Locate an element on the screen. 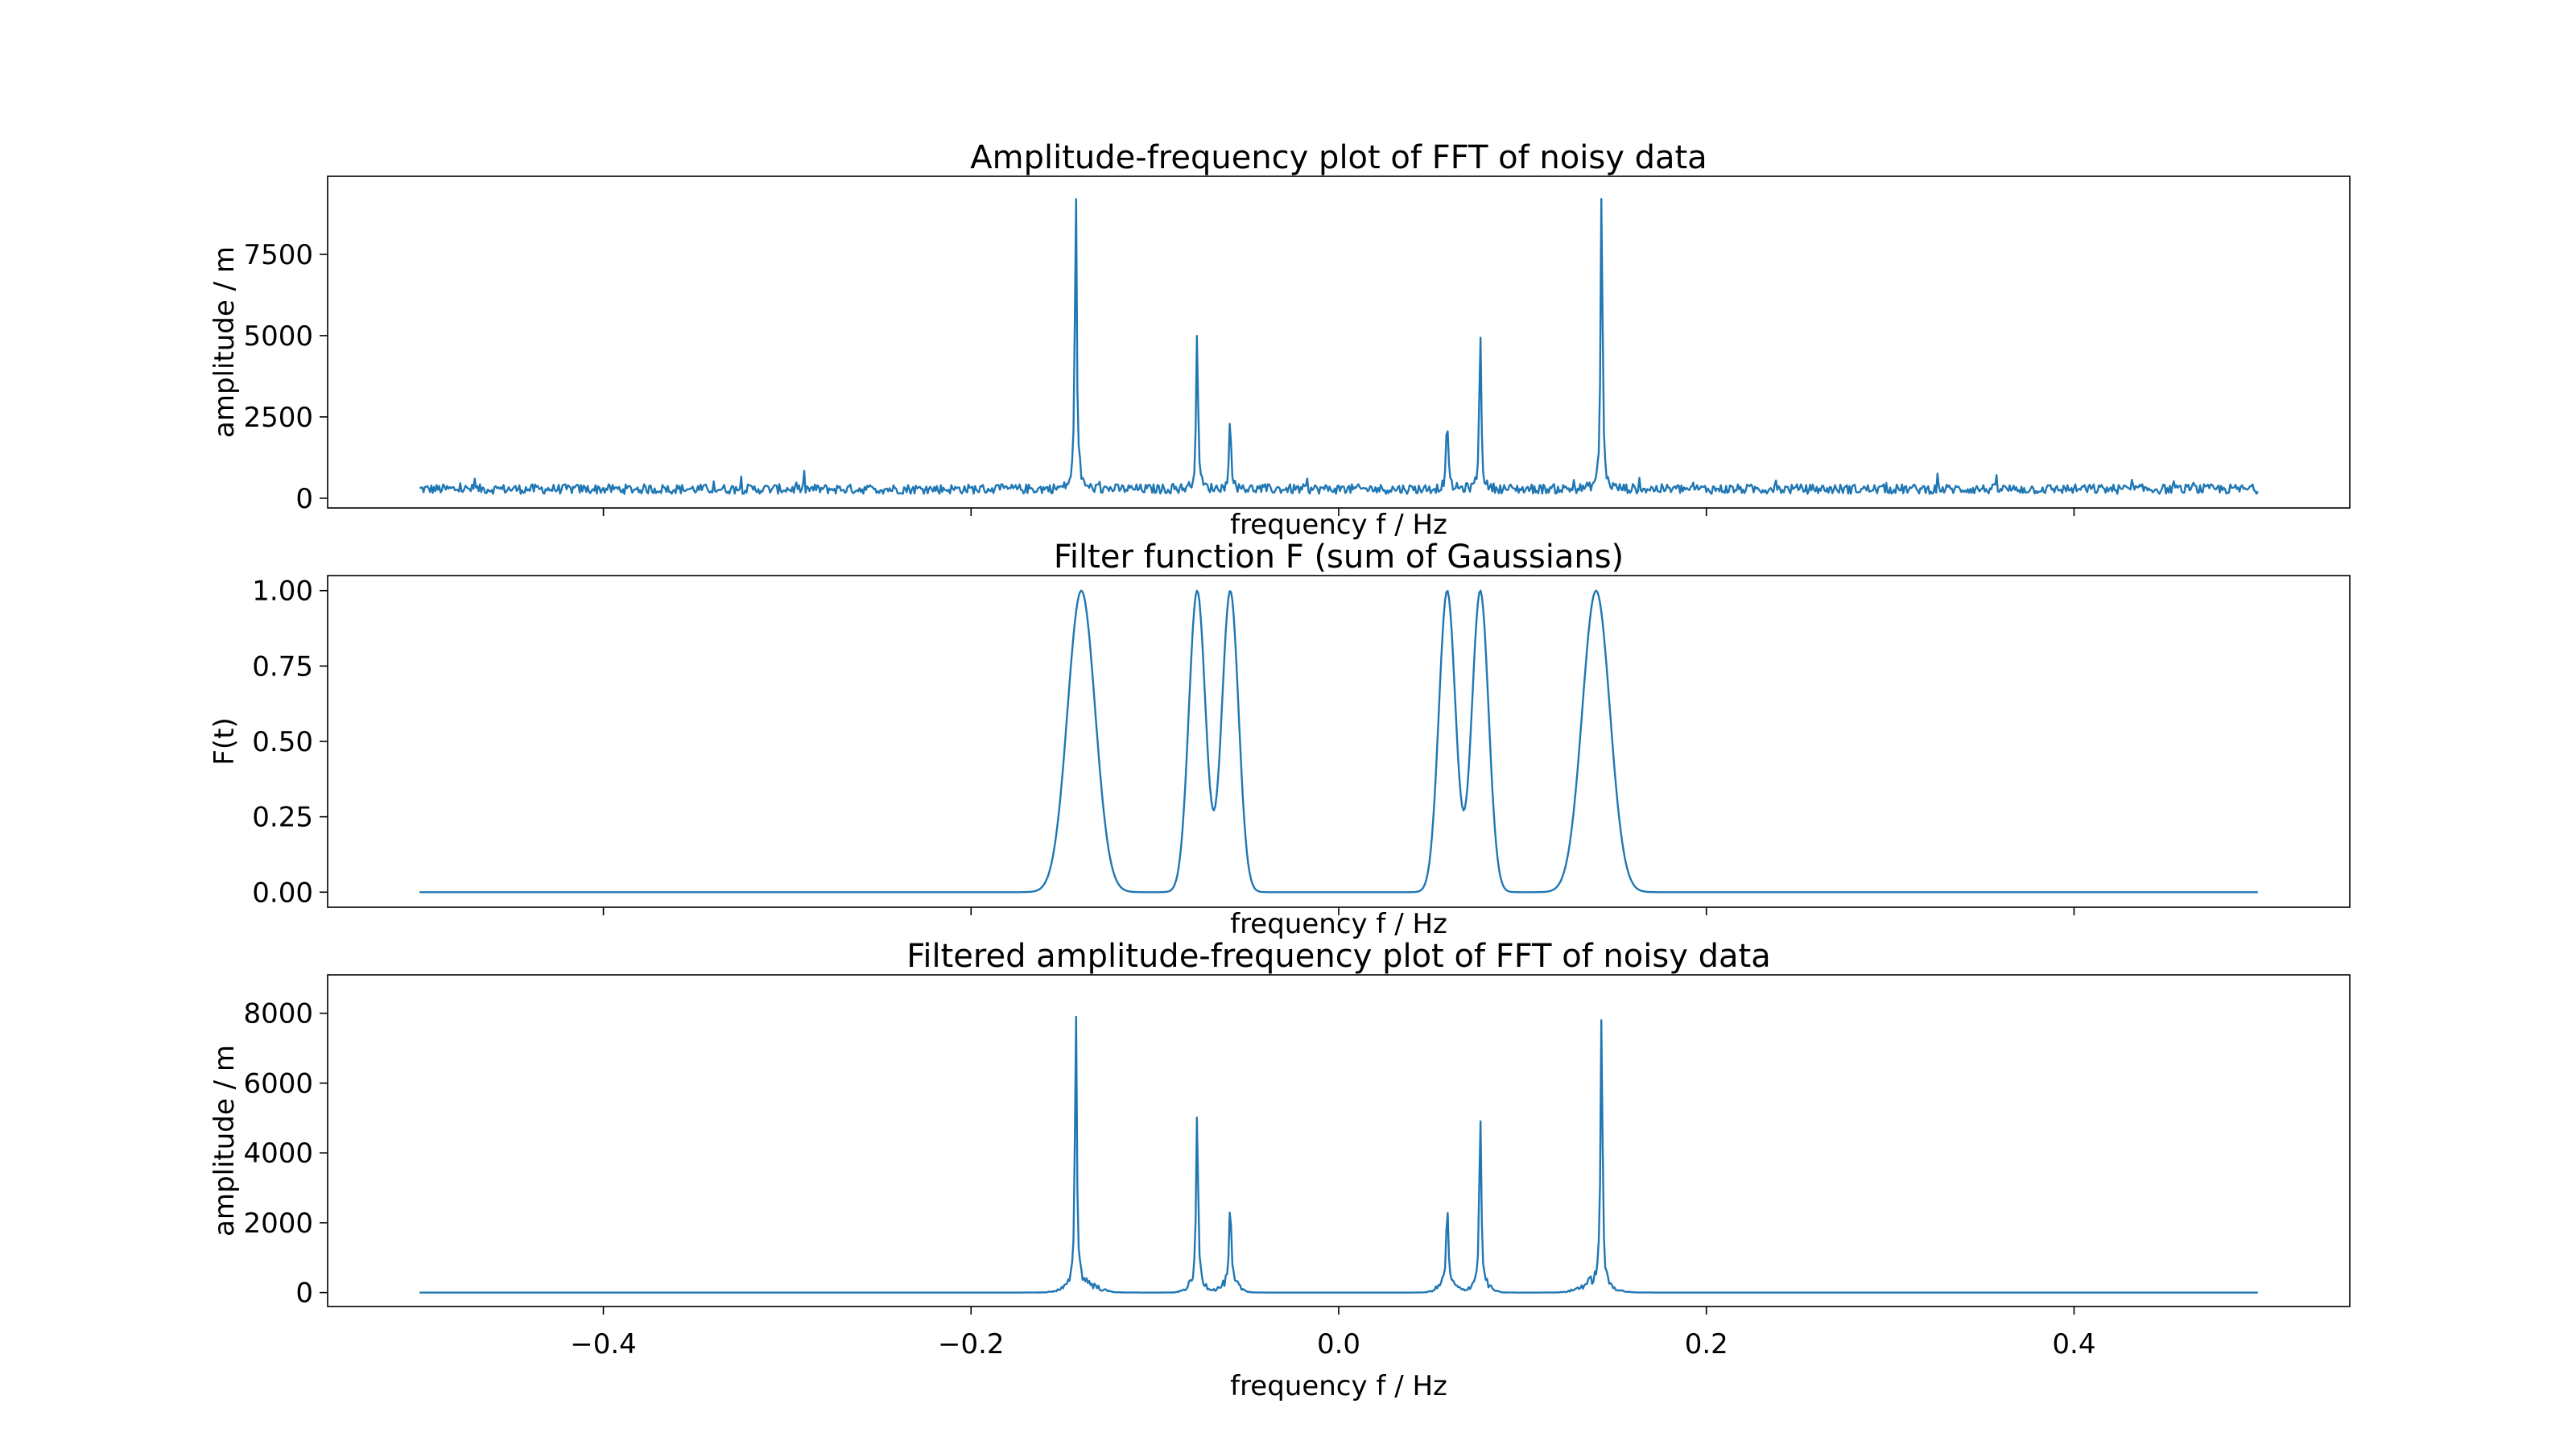 This screenshot has width=2576, height=1449. y-tick-label: 0.25 is located at coordinates (282, 818).